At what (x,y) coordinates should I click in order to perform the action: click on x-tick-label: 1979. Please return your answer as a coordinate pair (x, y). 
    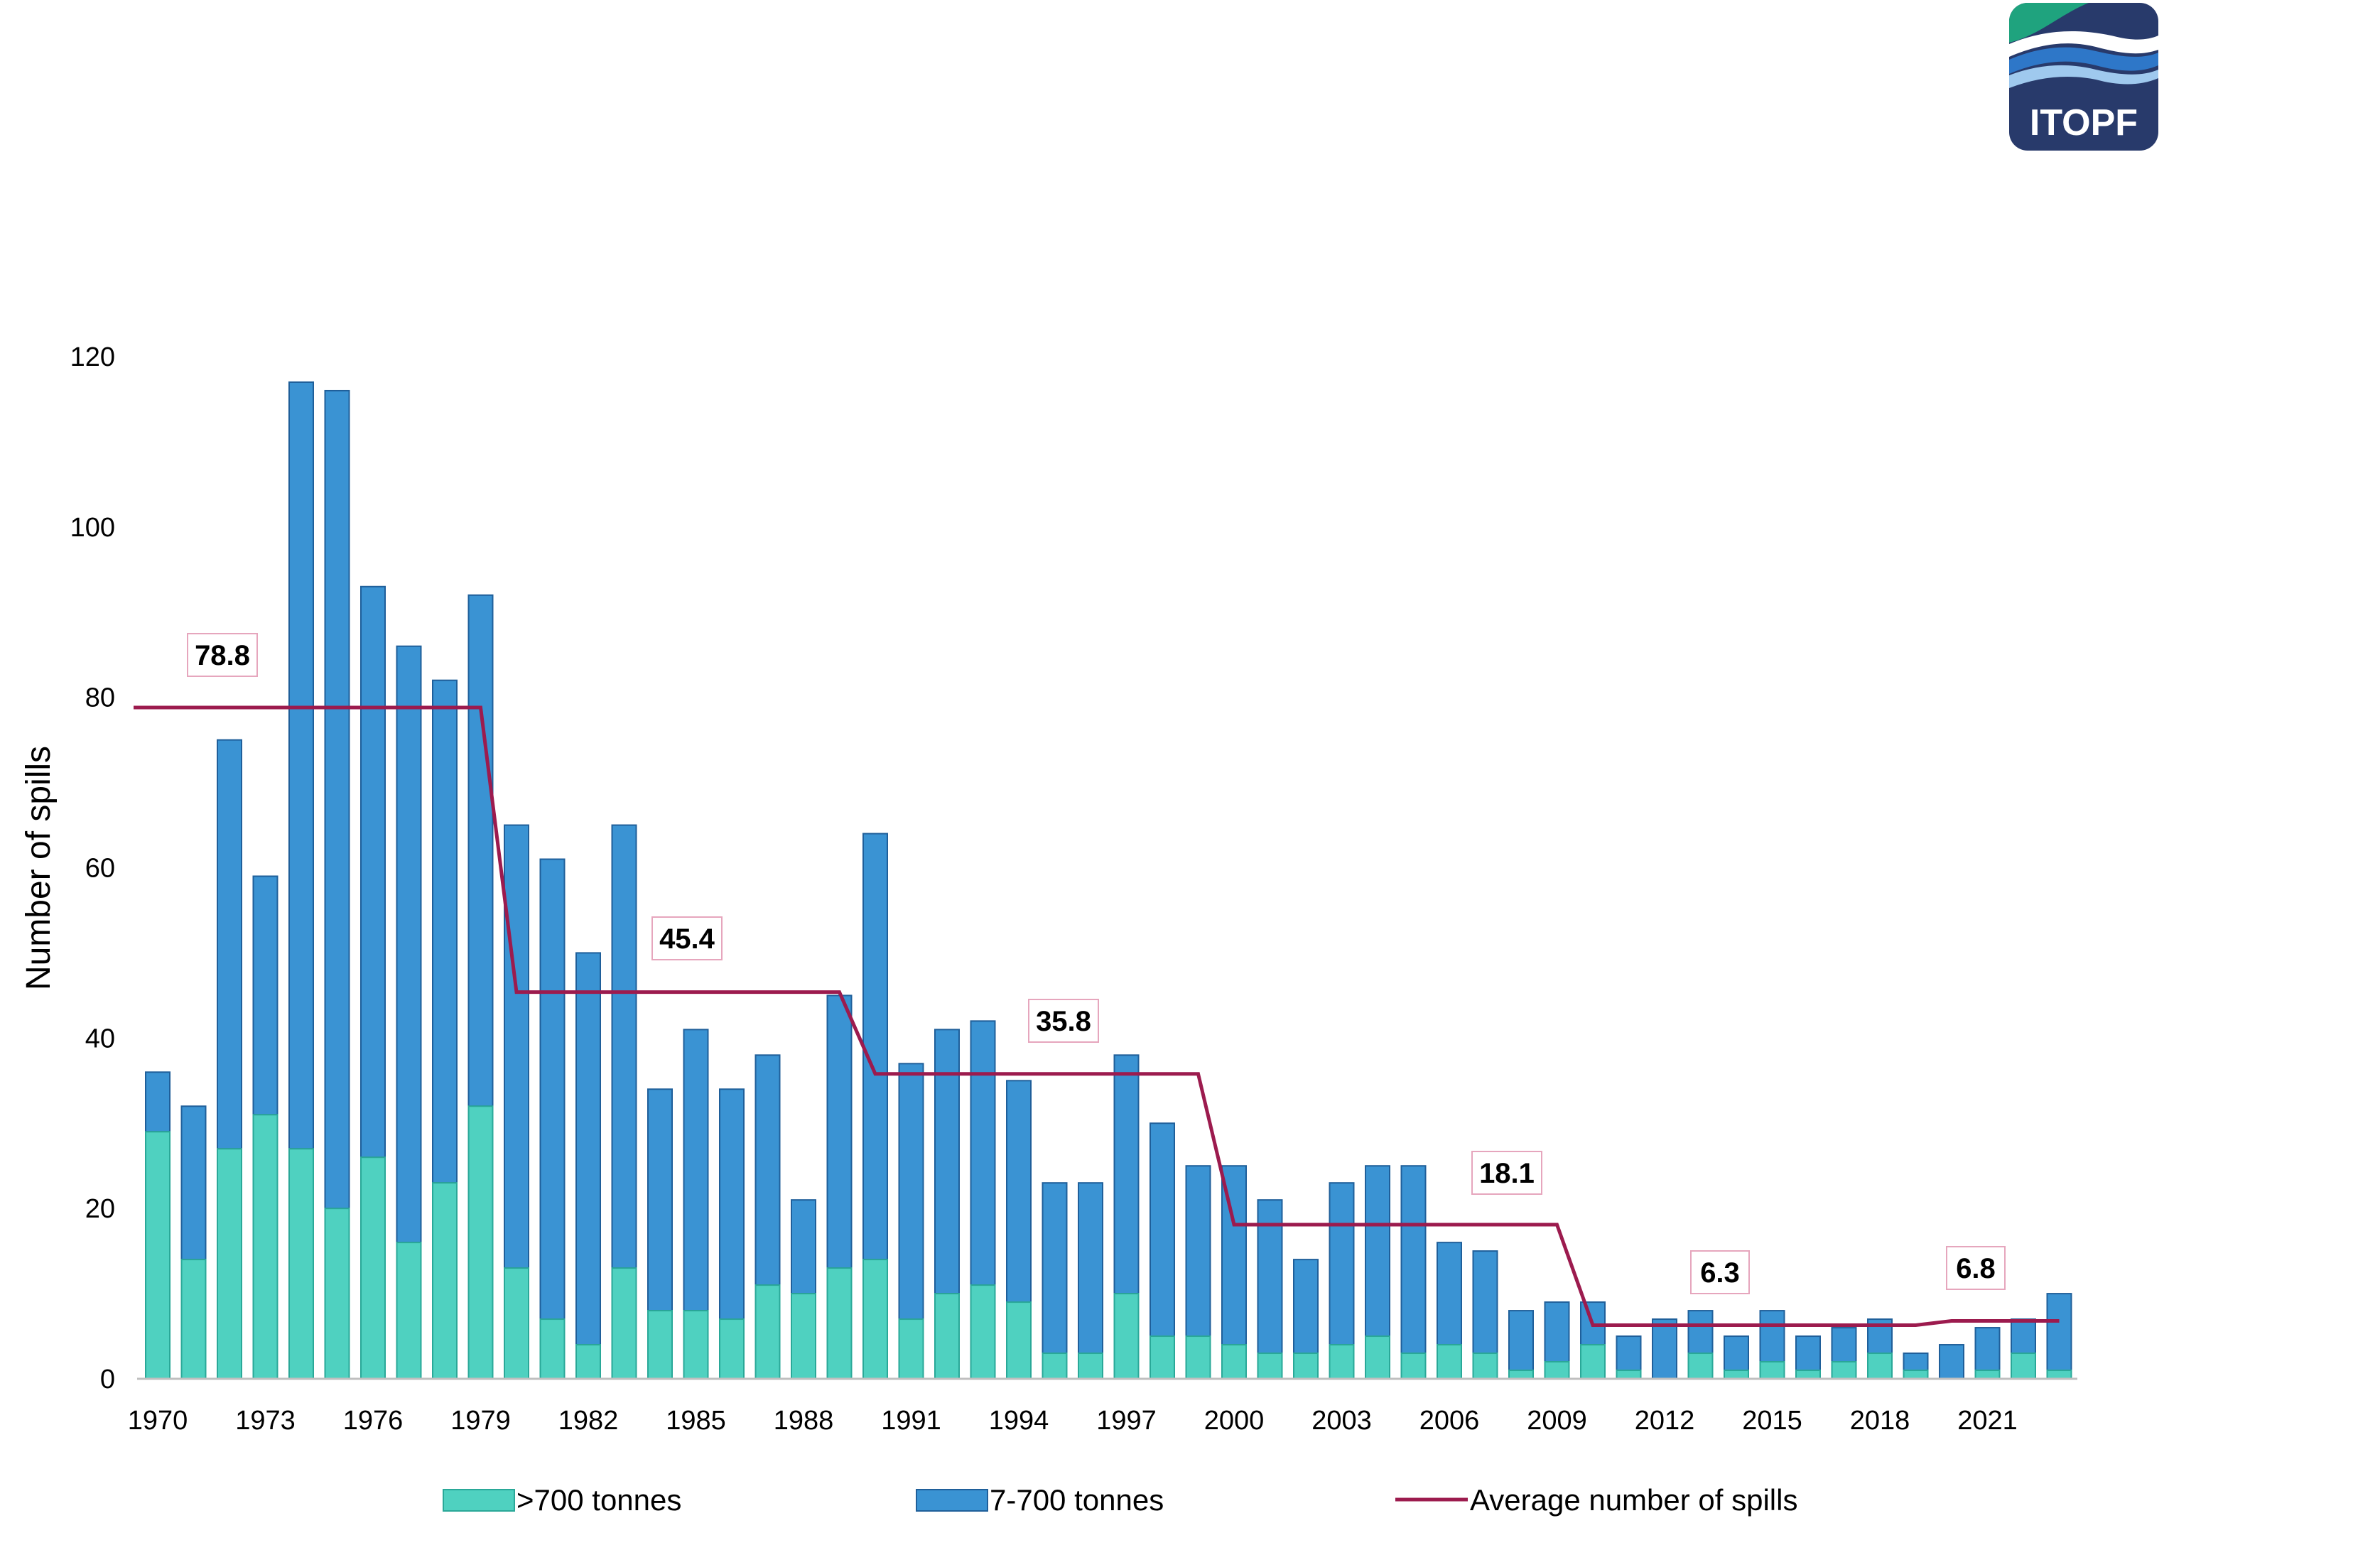
    Looking at the image, I should click on (480, 1421).